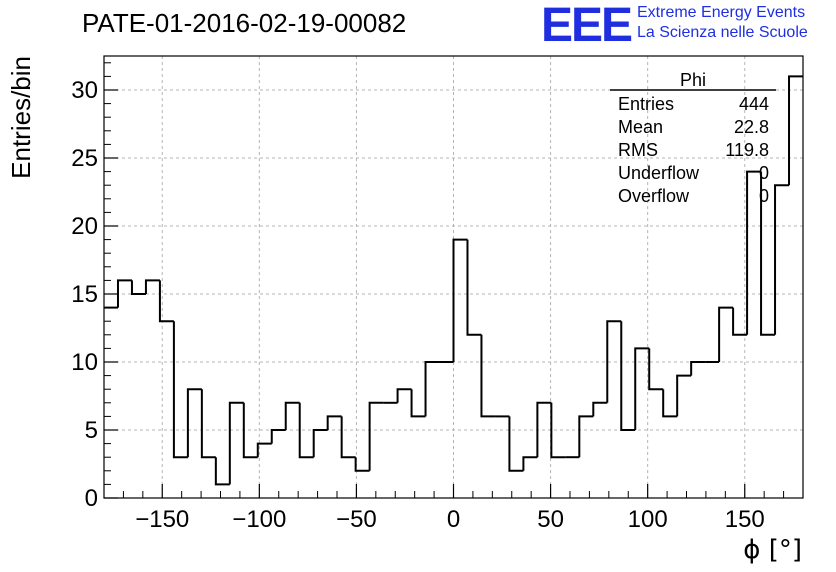 The width and height of the screenshot is (836, 572). Describe the element at coordinates (84, 90) in the screenshot. I see `y-tick-label: 30` at that location.